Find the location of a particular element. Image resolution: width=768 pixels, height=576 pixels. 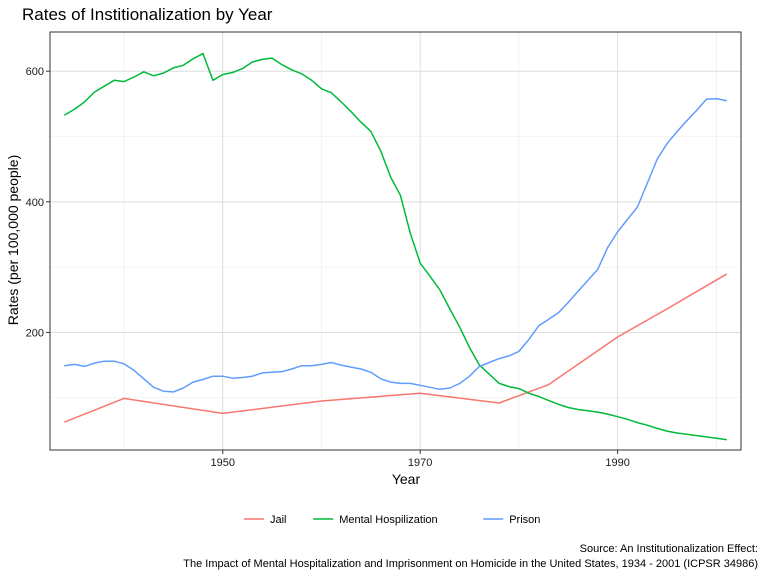

source-caption-line-1: Source: An Institutionalization Effect: is located at coordinates (669, 549).